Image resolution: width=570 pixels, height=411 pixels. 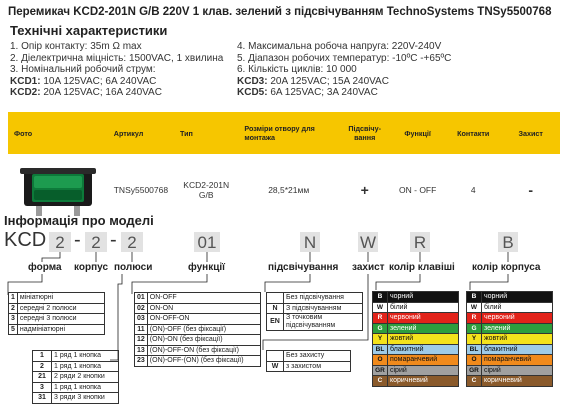 What do you see at coordinates (13, 329) in the screenshot?
I see `key-cell: 5` at bounding box center [13, 329].